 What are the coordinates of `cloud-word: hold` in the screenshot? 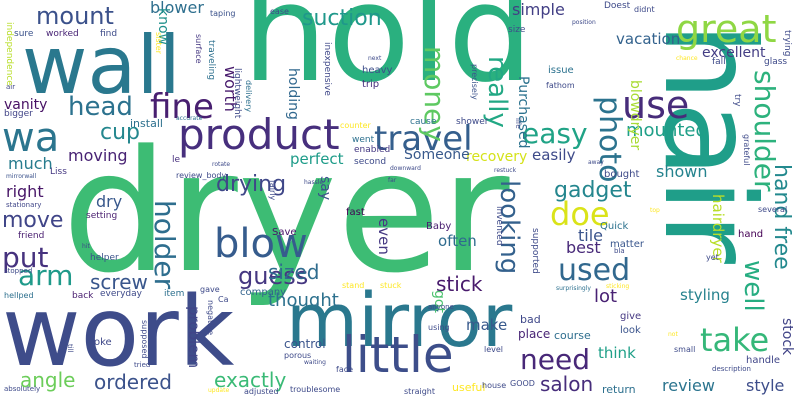 It's located at (388, 56).